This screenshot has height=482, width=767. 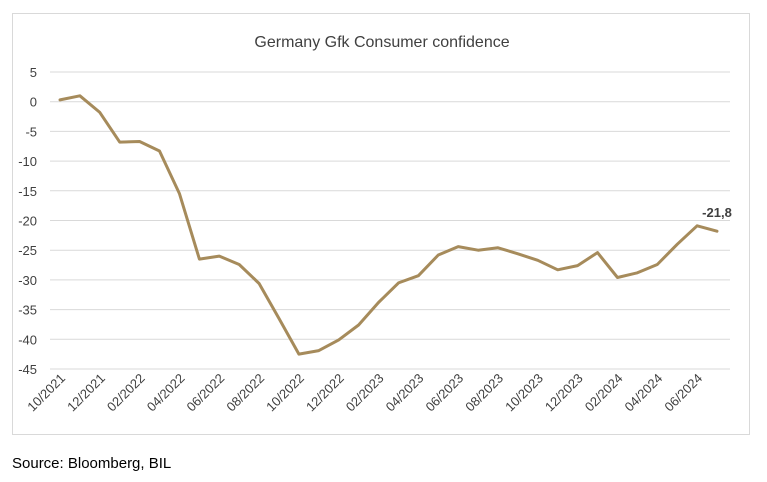 I want to click on x-tick-label: 10/2023, so click(x=524, y=393).